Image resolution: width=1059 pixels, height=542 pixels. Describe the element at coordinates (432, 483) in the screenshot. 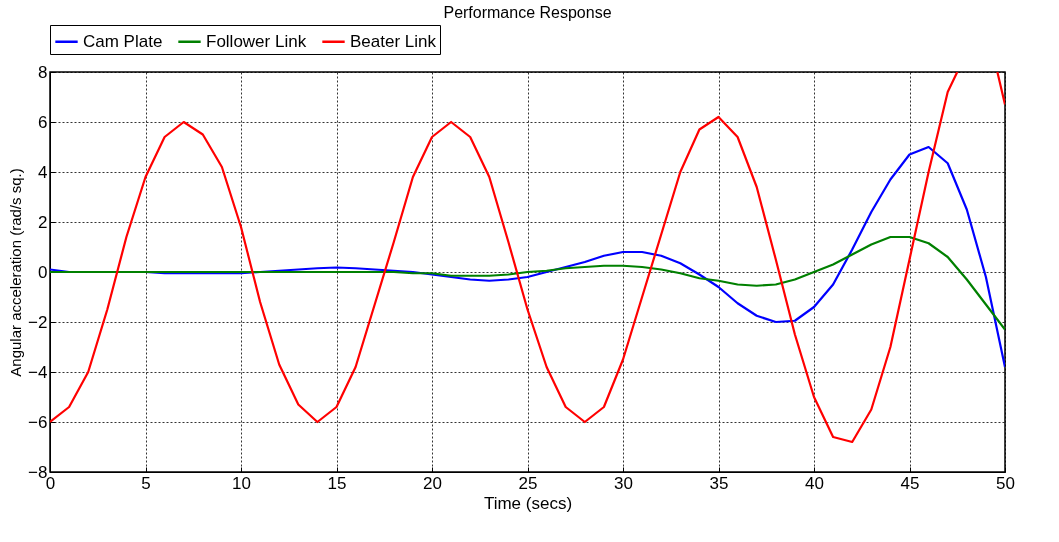

I see `x-tick-label: 20` at that location.